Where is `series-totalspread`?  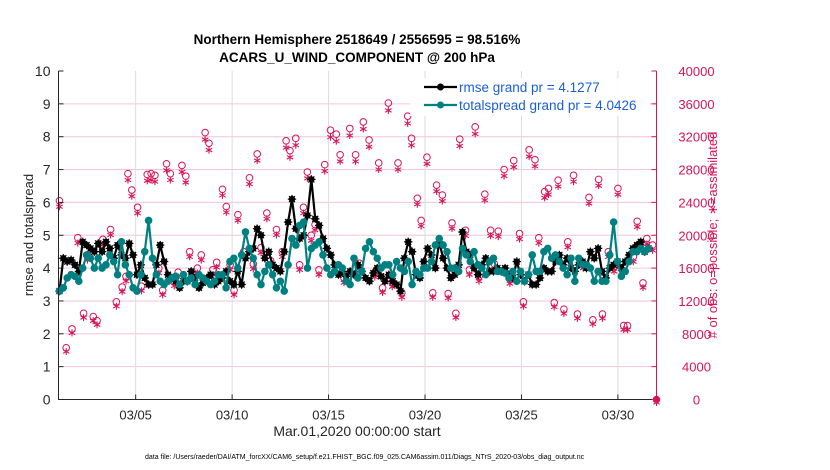 series-totalspread is located at coordinates (354, 255).